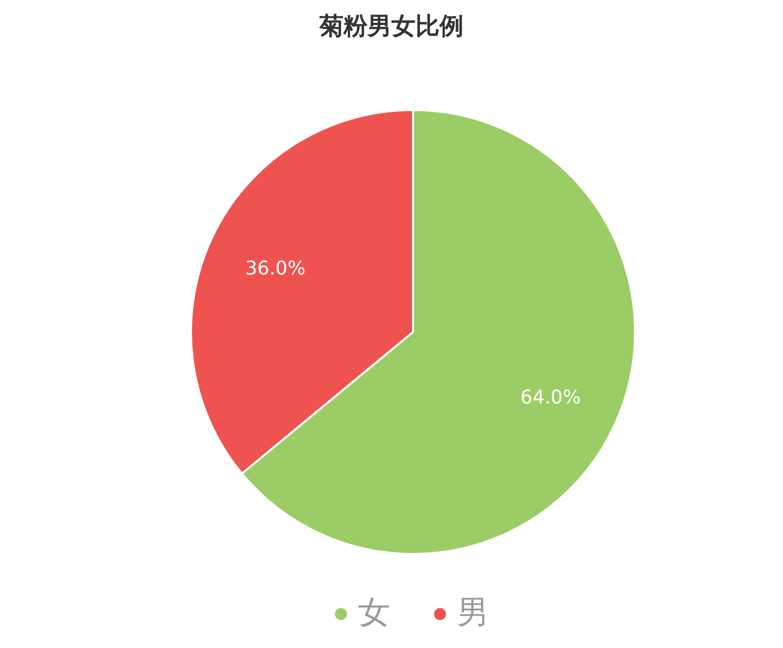  What do you see at coordinates (275, 268) in the screenshot?
I see `data-label: 36.0%` at bounding box center [275, 268].